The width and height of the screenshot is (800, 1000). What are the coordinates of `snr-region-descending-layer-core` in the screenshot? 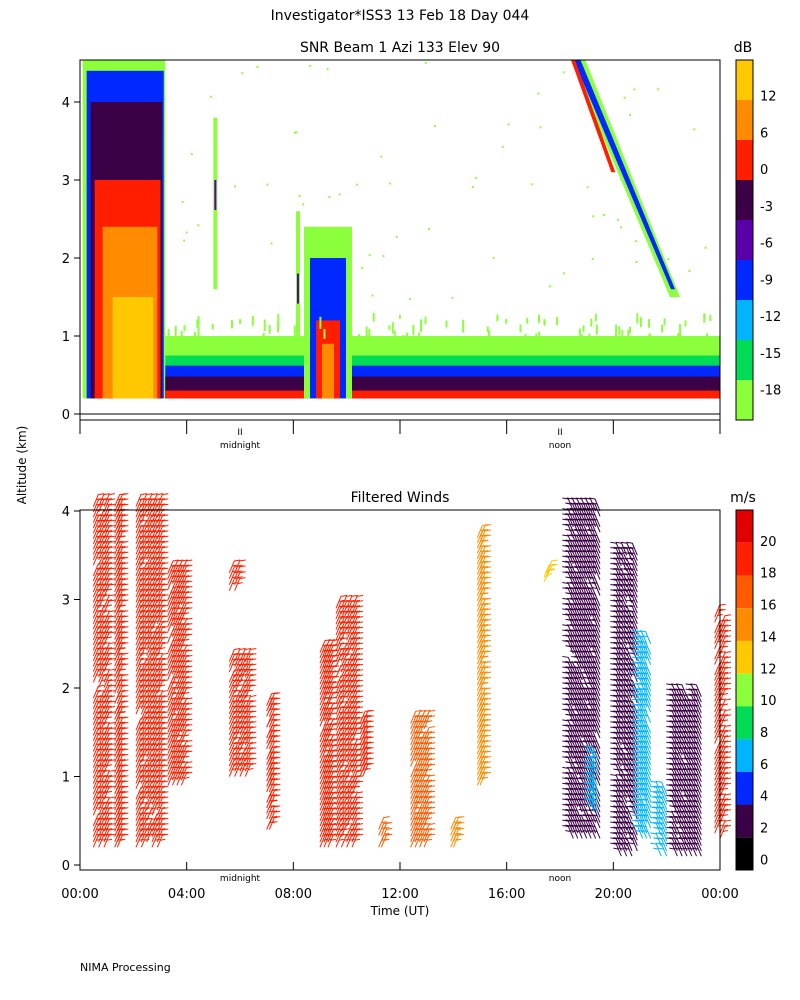 It's located at (624, 175).